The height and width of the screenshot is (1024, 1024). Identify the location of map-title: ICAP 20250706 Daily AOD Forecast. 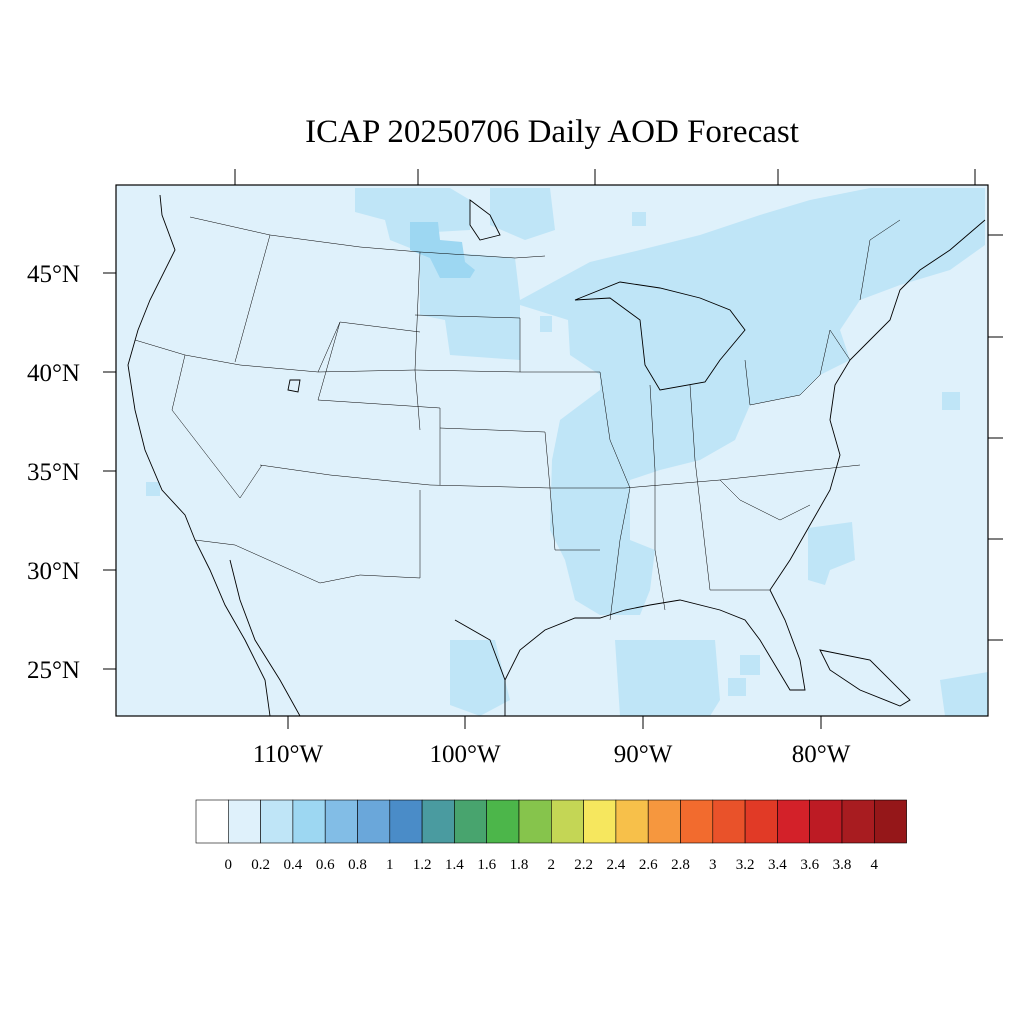
(552, 132).